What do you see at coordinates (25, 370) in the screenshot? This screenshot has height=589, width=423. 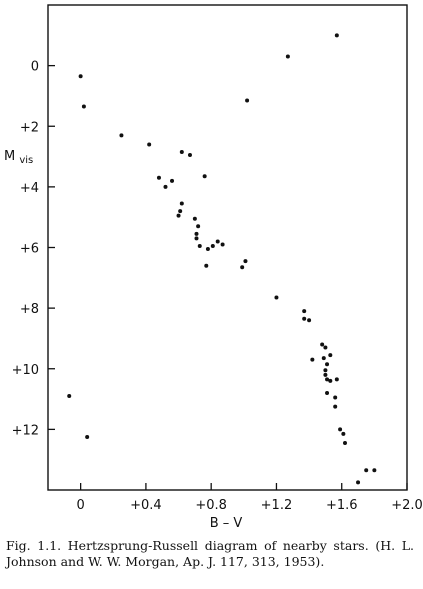 I see `y-tick-label: +10` at bounding box center [25, 370].